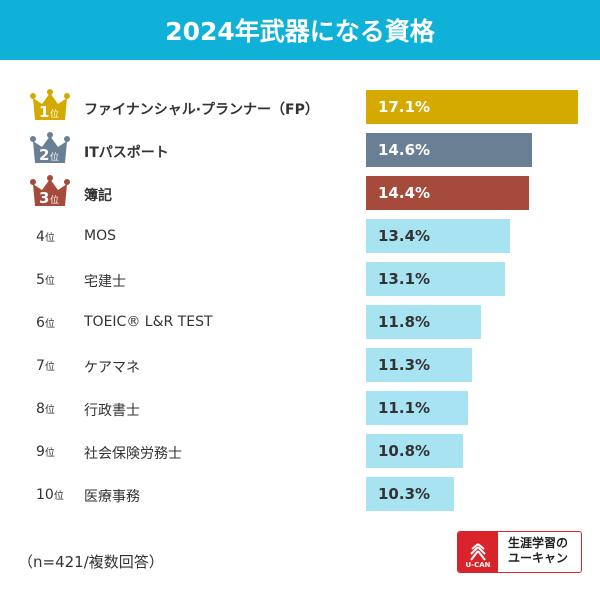  Describe the element at coordinates (100, 236) in the screenshot. I see `category-label: MOS` at that location.